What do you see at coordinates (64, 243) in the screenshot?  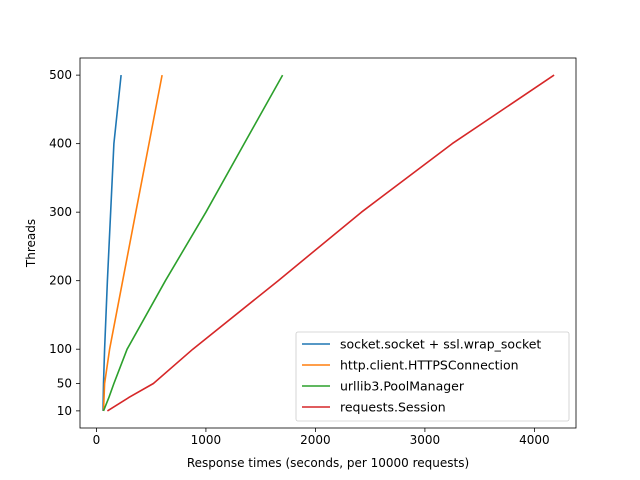 I see `y-axis-ticks: 10 50 100 200 300 400 500` at bounding box center [64, 243].